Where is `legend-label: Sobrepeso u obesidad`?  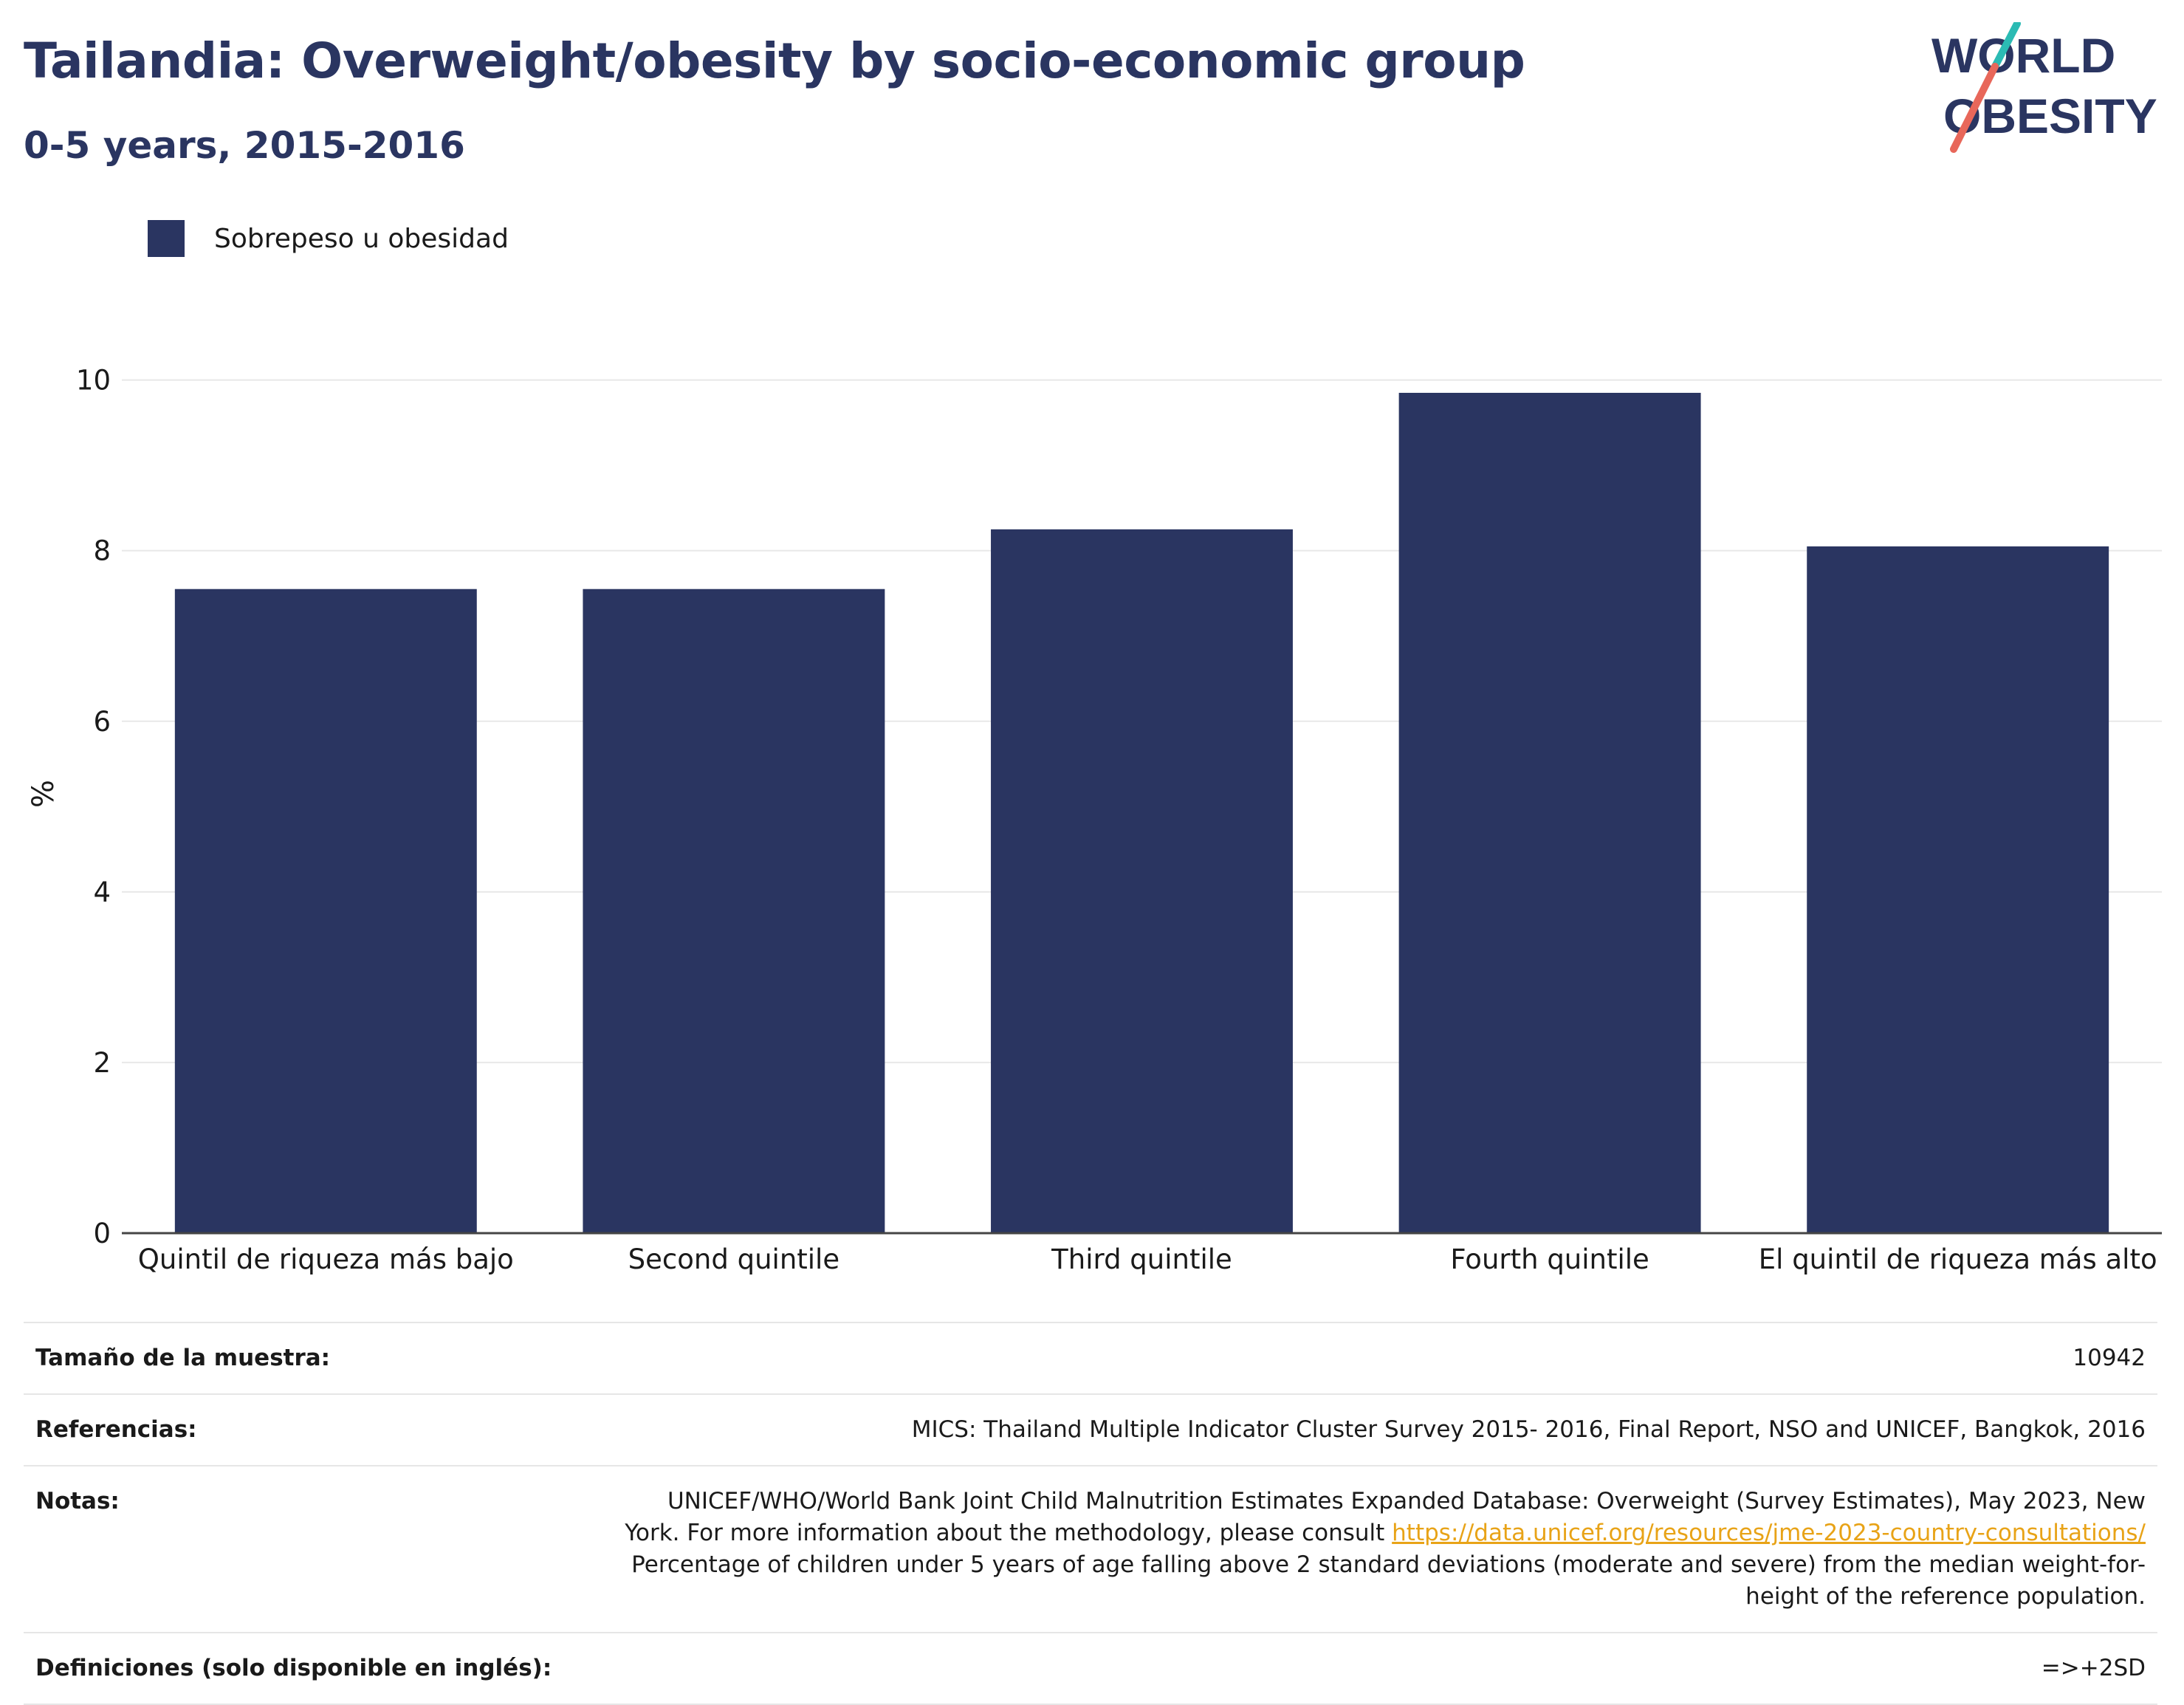 legend-label: Sobrepeso u obesidad is located at coordinates (362, 239).